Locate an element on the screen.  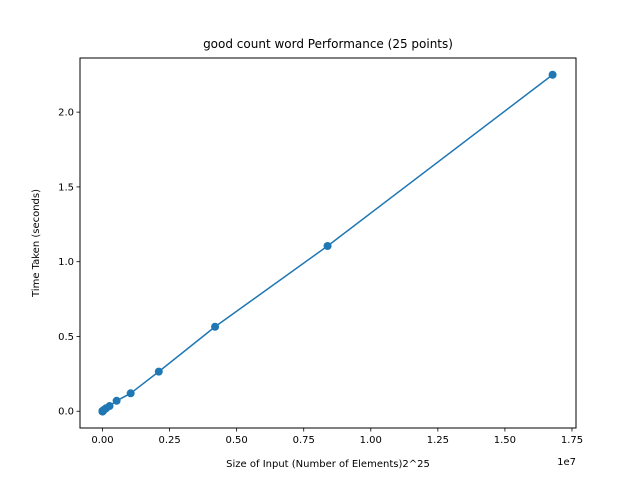
x-tick-label: 0.25 is located at coordinates (169, 440).